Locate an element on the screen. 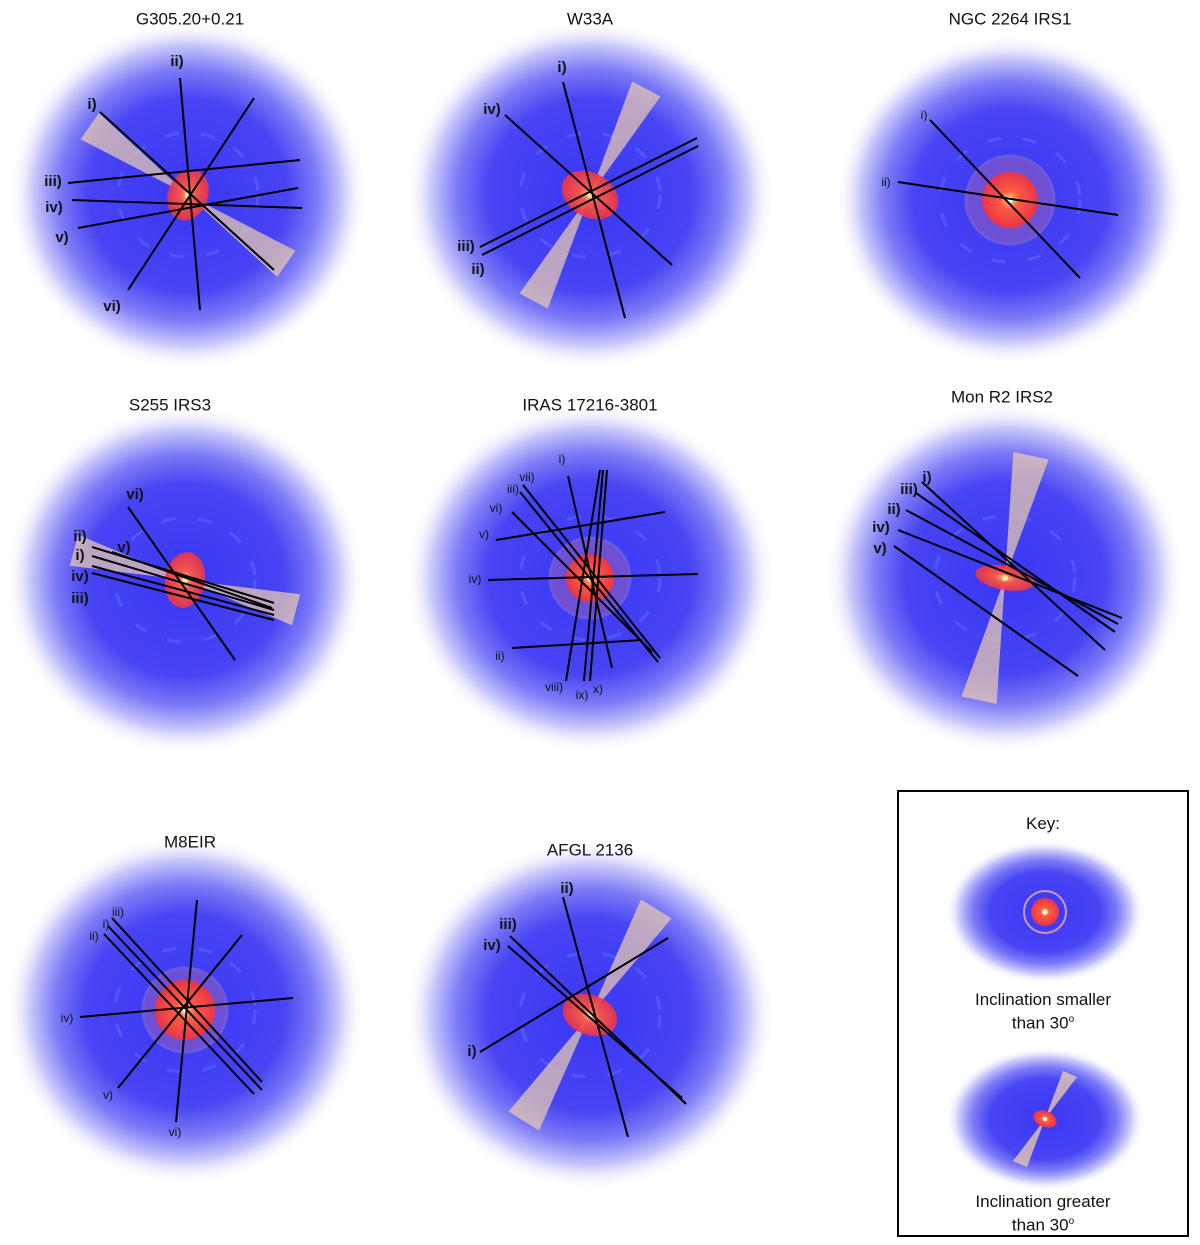 This screenshot has width=1200, height=1245. panel-1: ii) i) iii) iv) v) vi) G305.20+0.21 is located at coordinates (188, 189).